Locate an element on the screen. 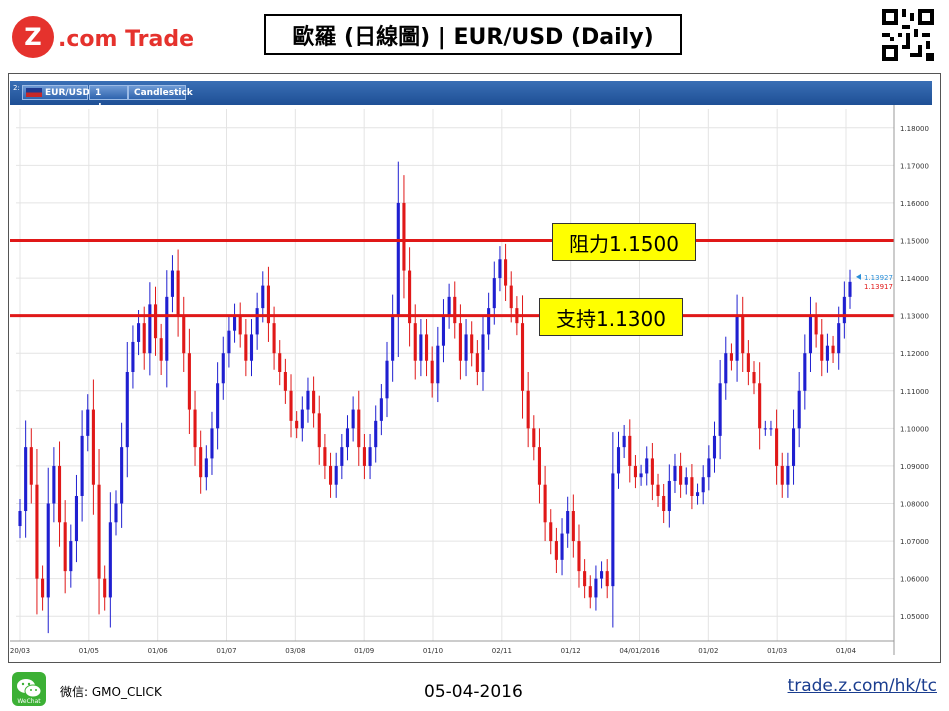 This screenshot has height=711, width=949. x-tick-label: 01/06 is located at coordinates (158, 651).